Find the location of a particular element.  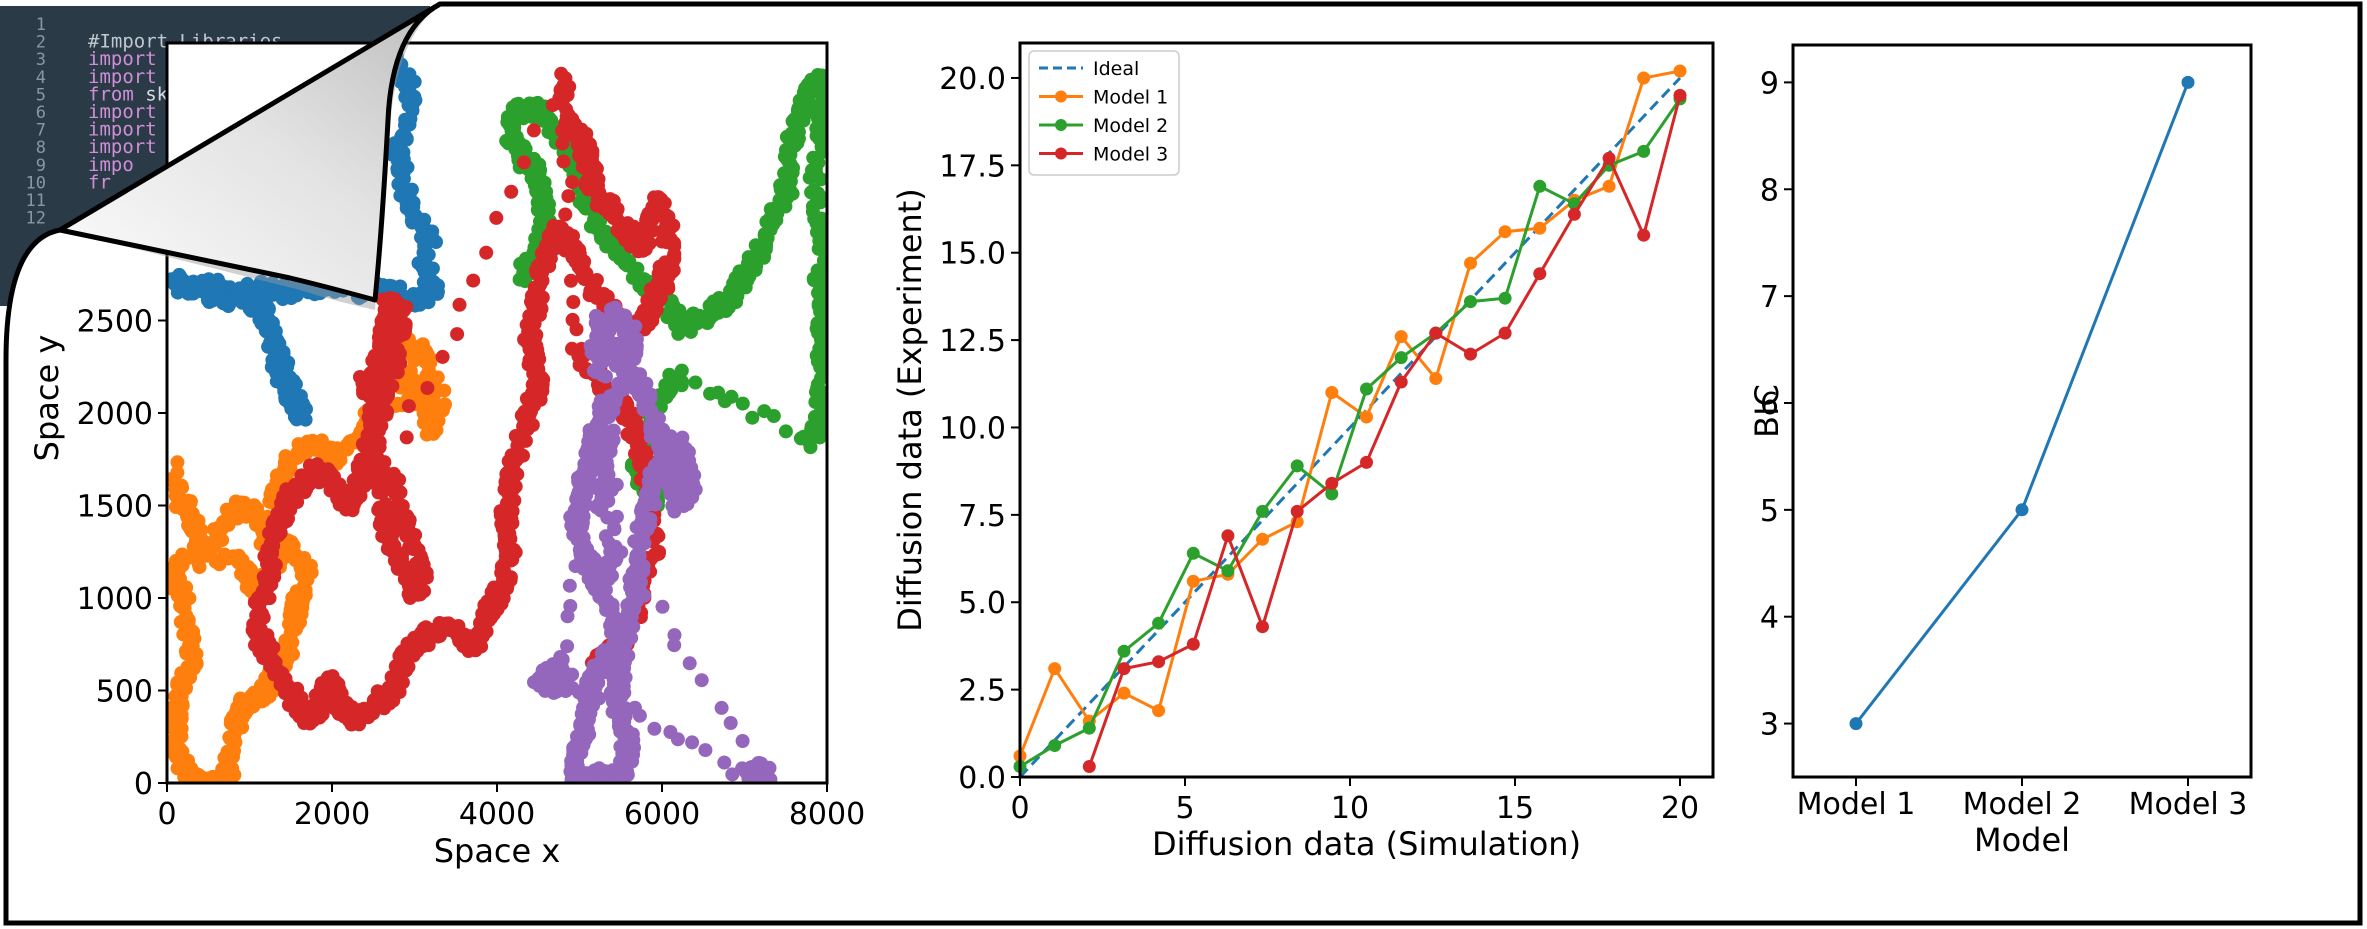

y-tick-label: 10.0 is located at coordinates (972, 428).